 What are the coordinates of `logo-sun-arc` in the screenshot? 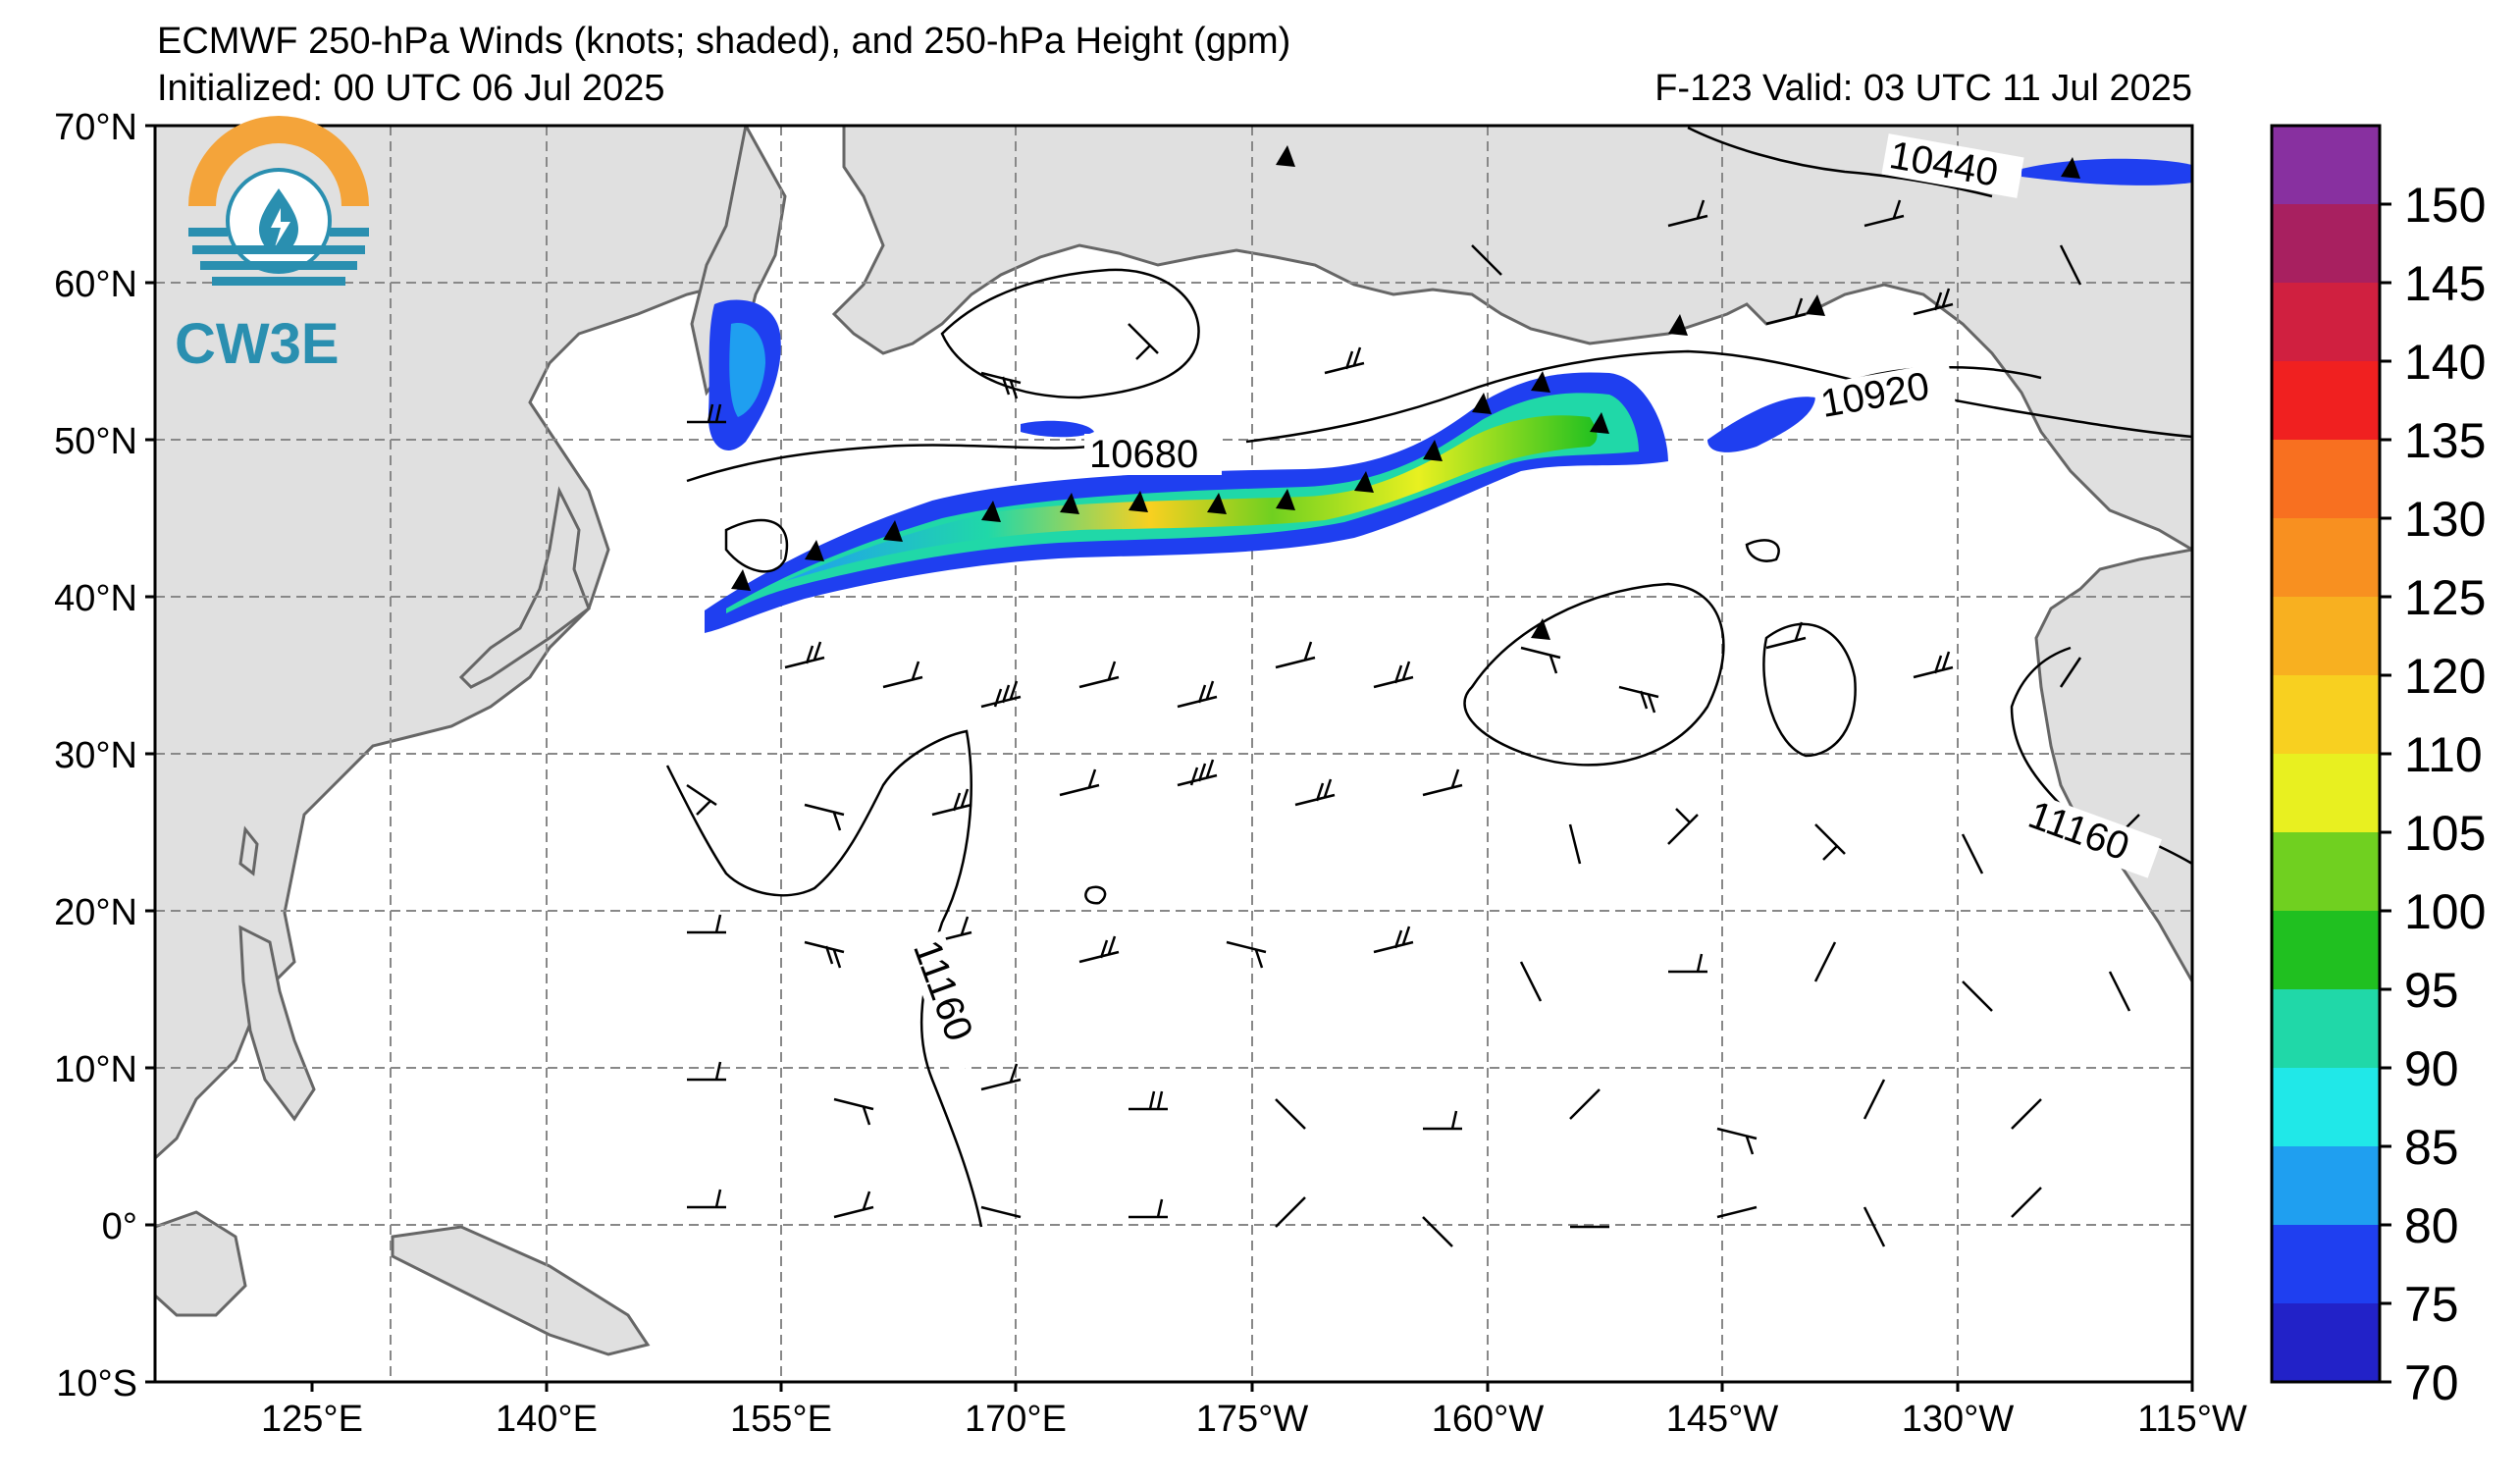 It's located at (278, 161).